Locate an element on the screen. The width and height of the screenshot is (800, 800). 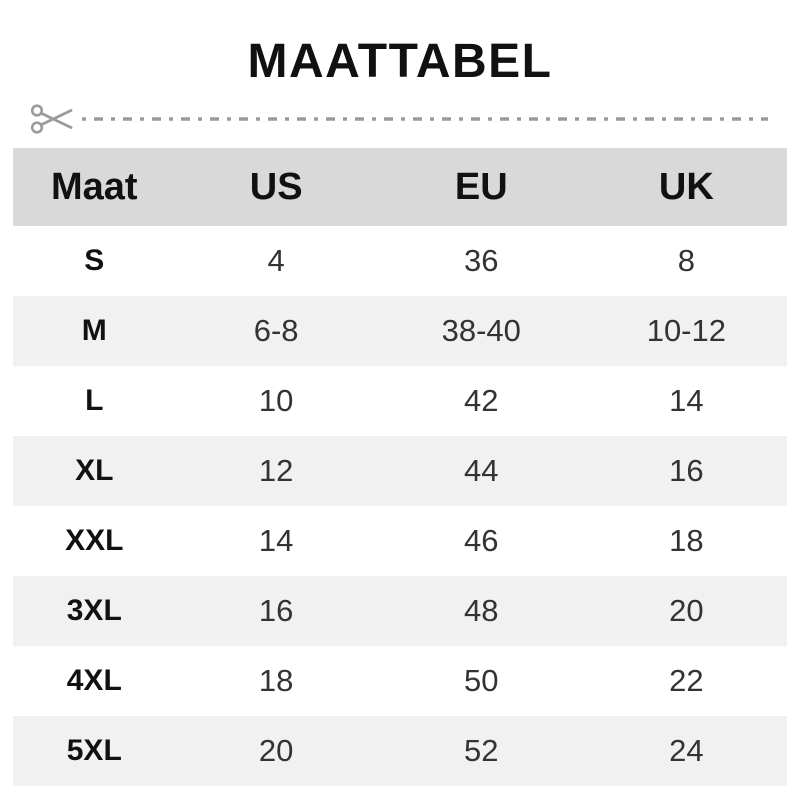
header-cell-uk: UK is located at coordinates (686, 186).